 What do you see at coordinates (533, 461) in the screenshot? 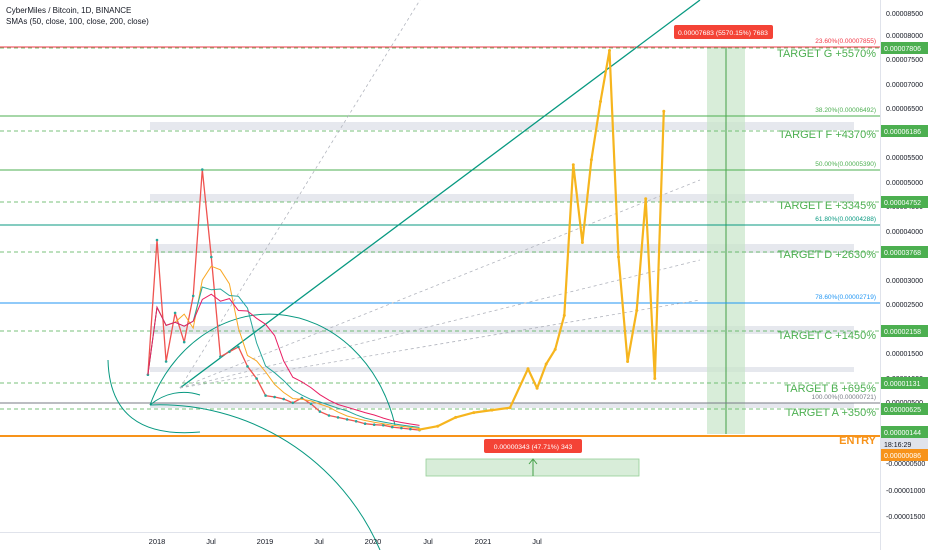
I see `measure-arrow-head` at bounding box center [533, 461].